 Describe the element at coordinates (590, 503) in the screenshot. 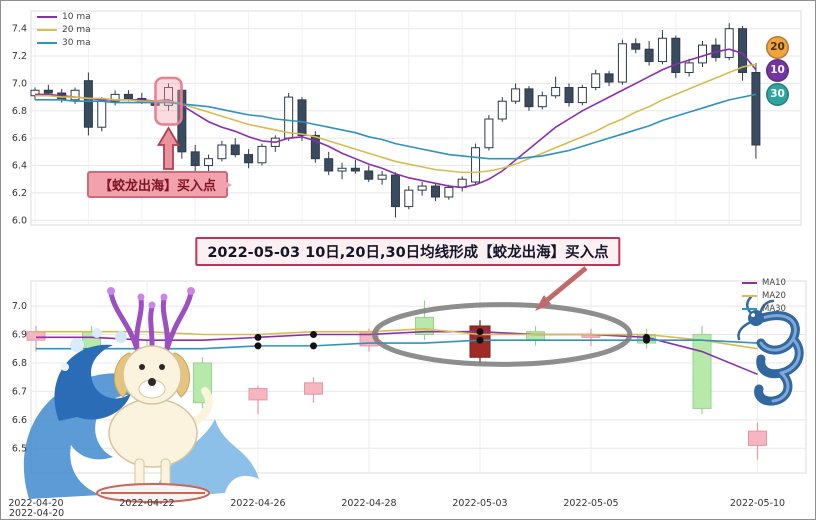

I see `svg-text: 2022-05-05` at that location.